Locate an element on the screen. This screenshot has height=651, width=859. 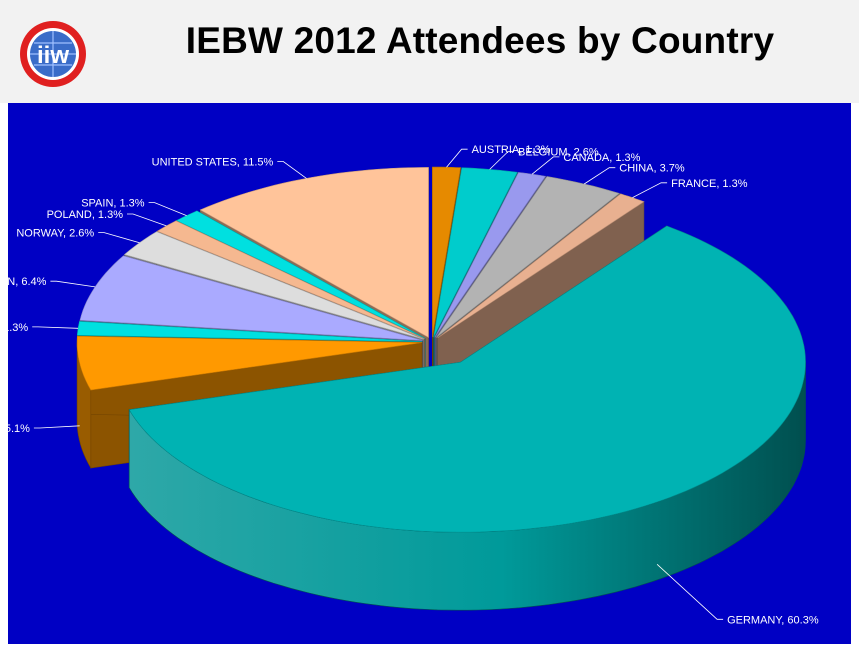
data-label-spain: SPAIN, 1.3% is located at coordinates (113, 204).